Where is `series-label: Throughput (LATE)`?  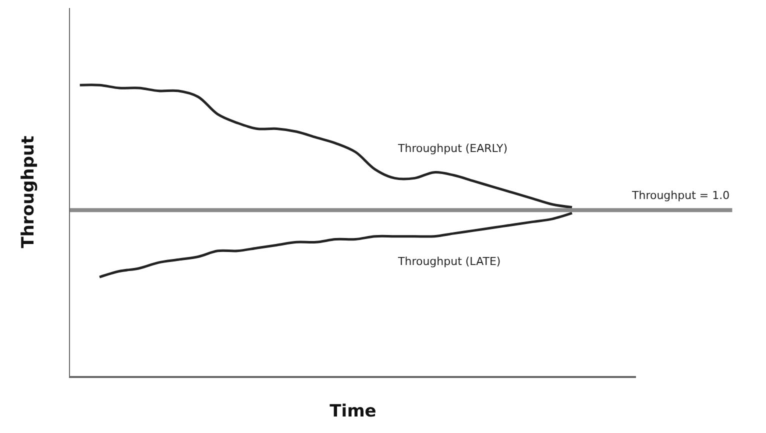
series-label: Throughput (LATE) is located at coordinates (449, 261).